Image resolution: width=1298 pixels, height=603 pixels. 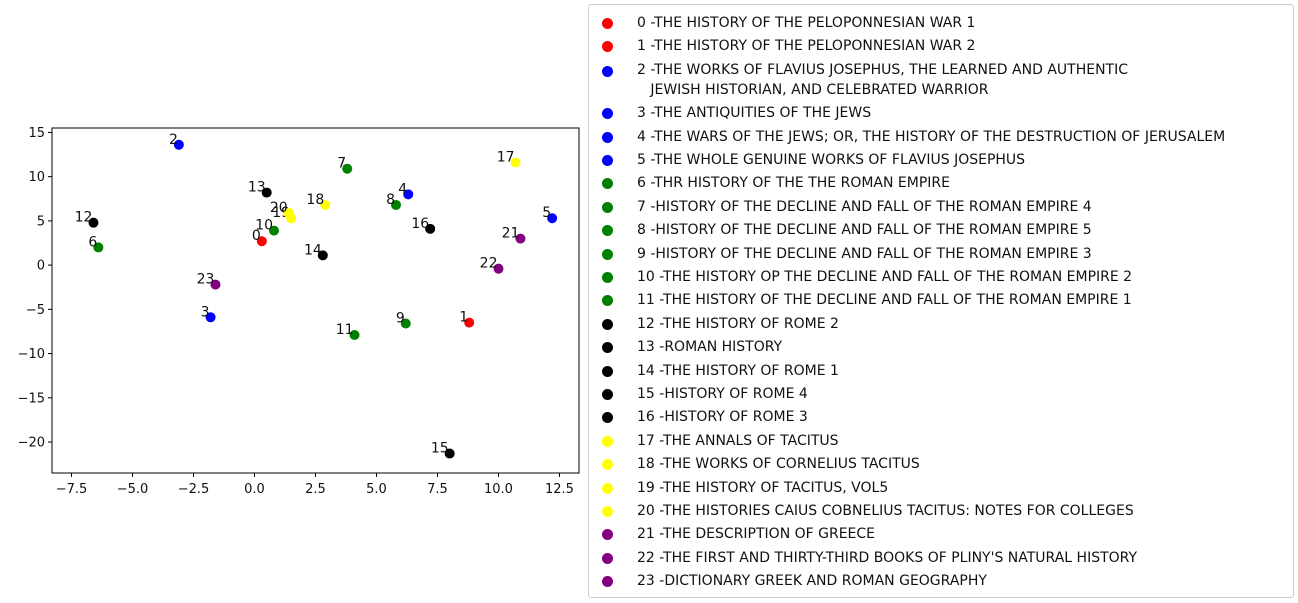 I want to click on point-label-15: 15, so click(x=440, y=449).